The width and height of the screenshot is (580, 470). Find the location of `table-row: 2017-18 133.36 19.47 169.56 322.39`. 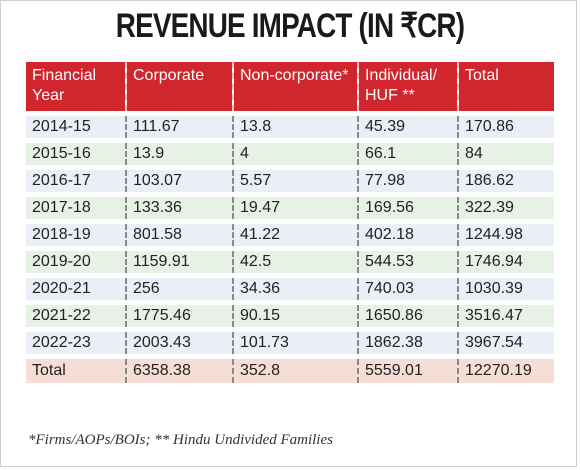

table-row: 2017-18 133.36 19.47 169.56 322.39 is located at coordinates (290, 206).